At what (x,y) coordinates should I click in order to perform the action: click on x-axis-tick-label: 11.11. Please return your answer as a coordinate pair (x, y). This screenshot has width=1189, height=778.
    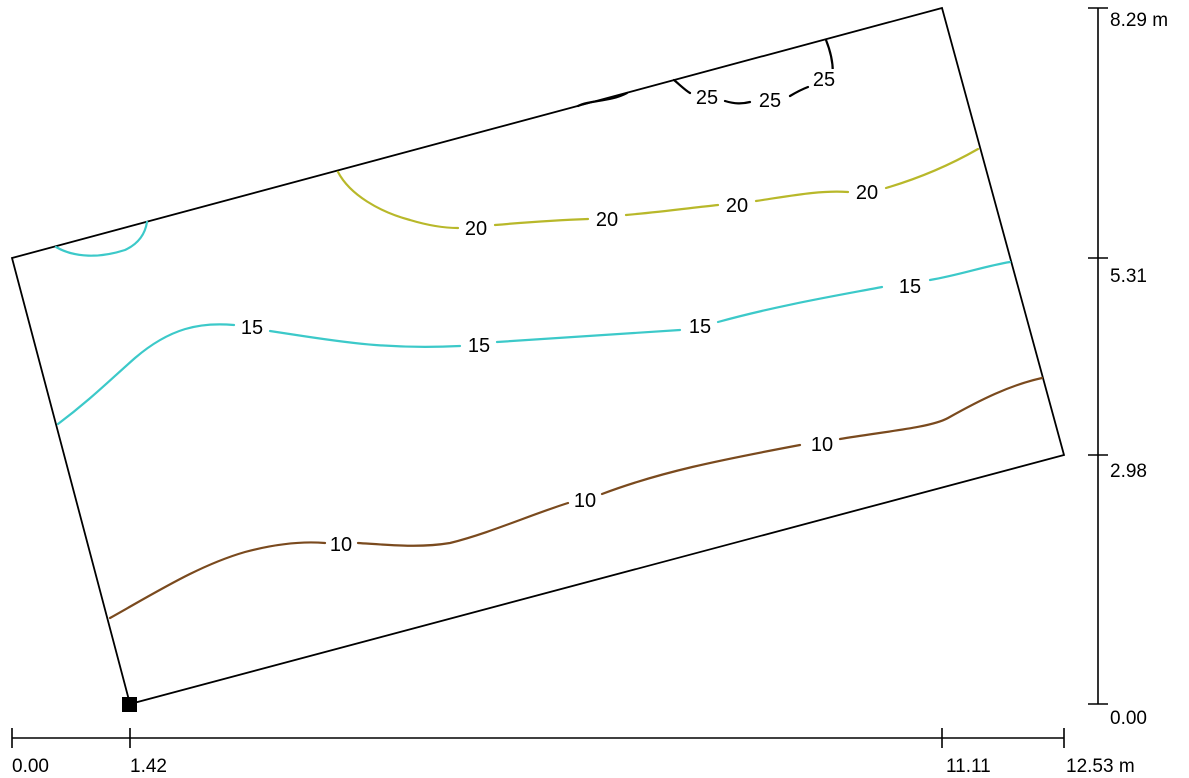
    Looking at the image, I should click on (968, 766).